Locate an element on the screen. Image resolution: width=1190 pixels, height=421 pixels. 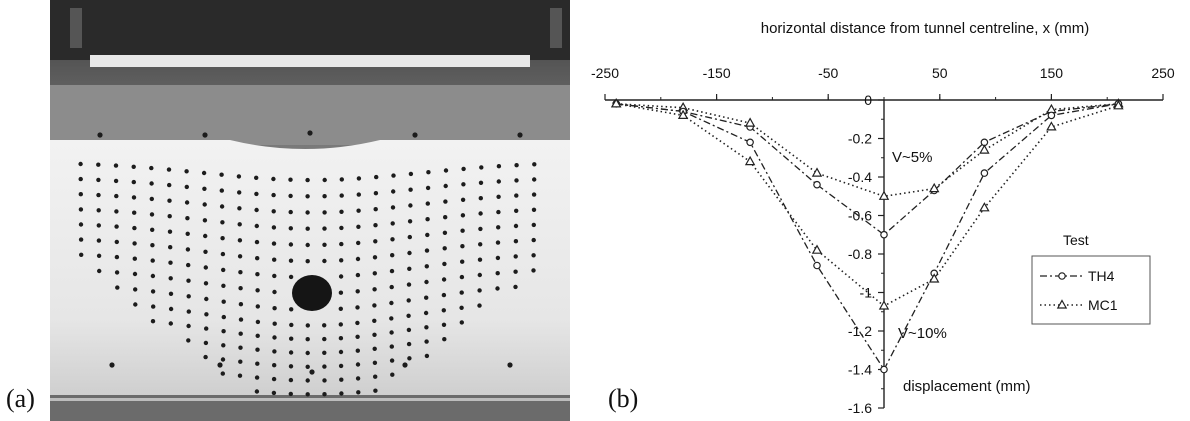
y-tick-label: -0.4 is located at coordinates (860, 177).